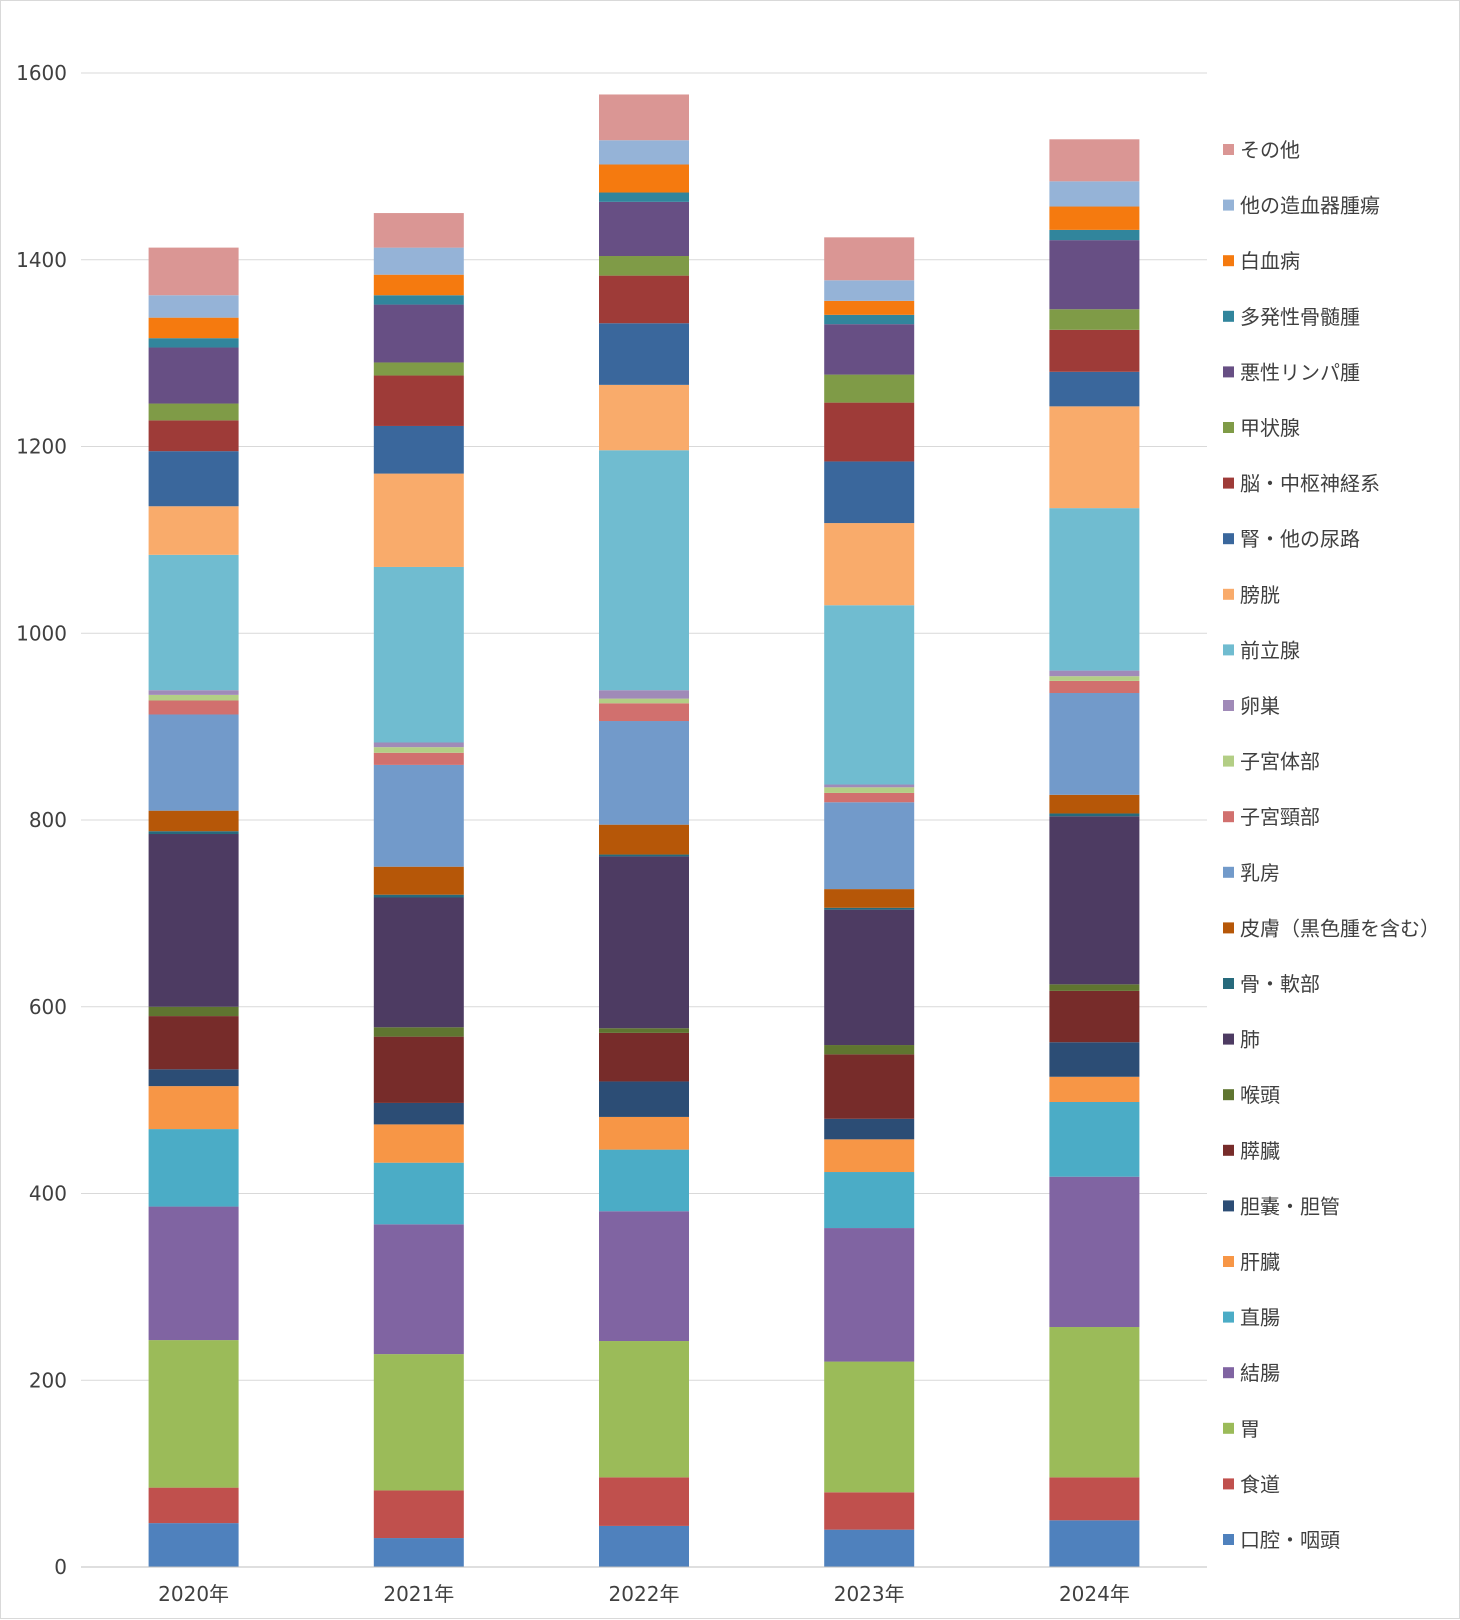  I want to click on x-tick-label: 2022年, so click(644, 1594).